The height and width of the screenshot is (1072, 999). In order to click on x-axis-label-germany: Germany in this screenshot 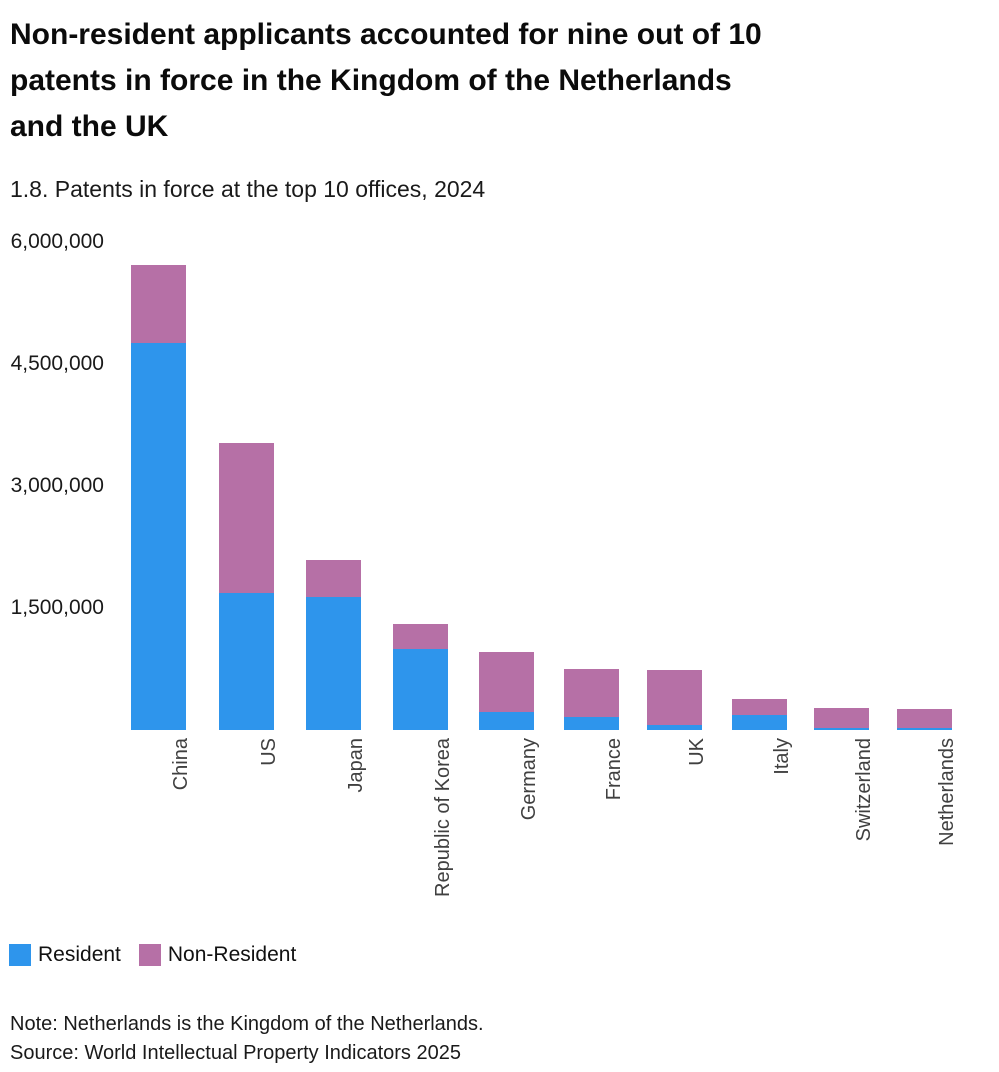, I will do `click(528, 779)`.